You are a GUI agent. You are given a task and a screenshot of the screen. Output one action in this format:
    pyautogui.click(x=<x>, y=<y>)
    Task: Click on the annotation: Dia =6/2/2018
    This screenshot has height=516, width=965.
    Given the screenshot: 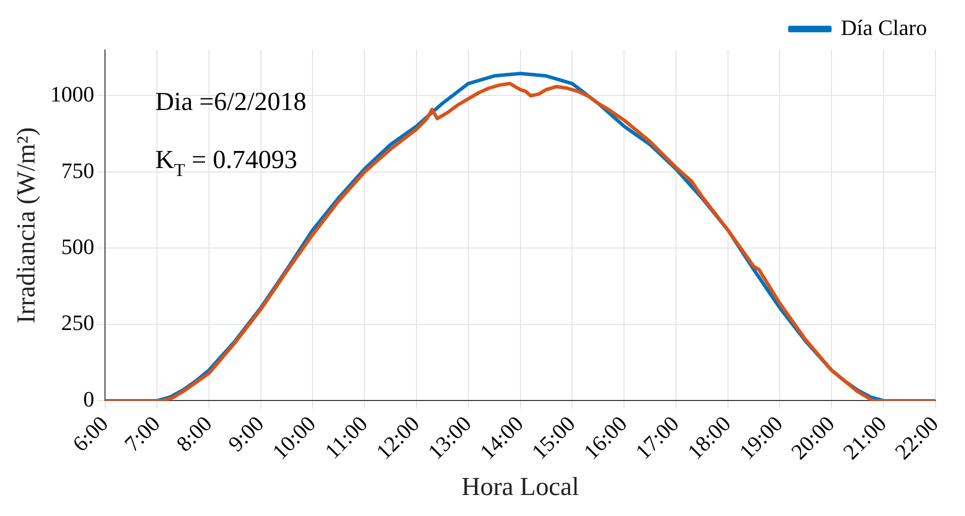 What is the action you would take?
    pyautogui.click(x=230, y=101)
    